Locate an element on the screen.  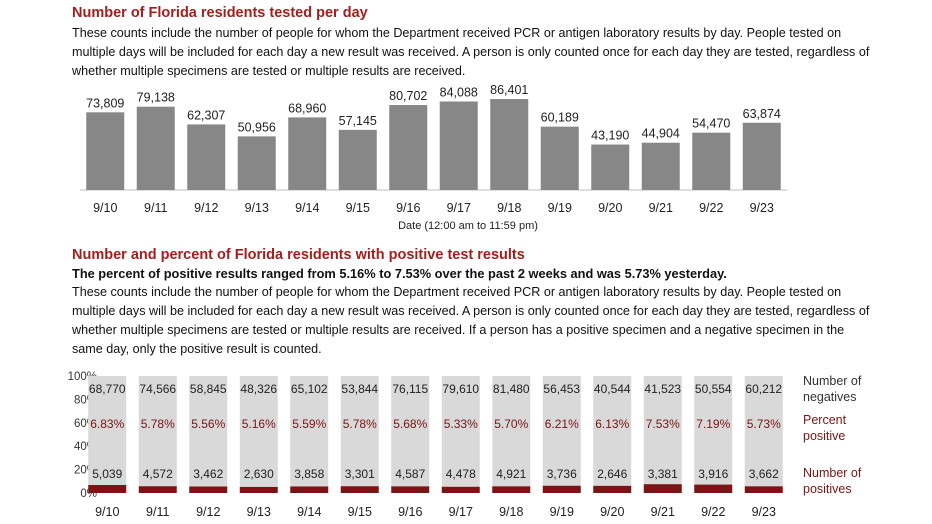
x-tick-label: 9/23 is located at coordinates (762, 208).